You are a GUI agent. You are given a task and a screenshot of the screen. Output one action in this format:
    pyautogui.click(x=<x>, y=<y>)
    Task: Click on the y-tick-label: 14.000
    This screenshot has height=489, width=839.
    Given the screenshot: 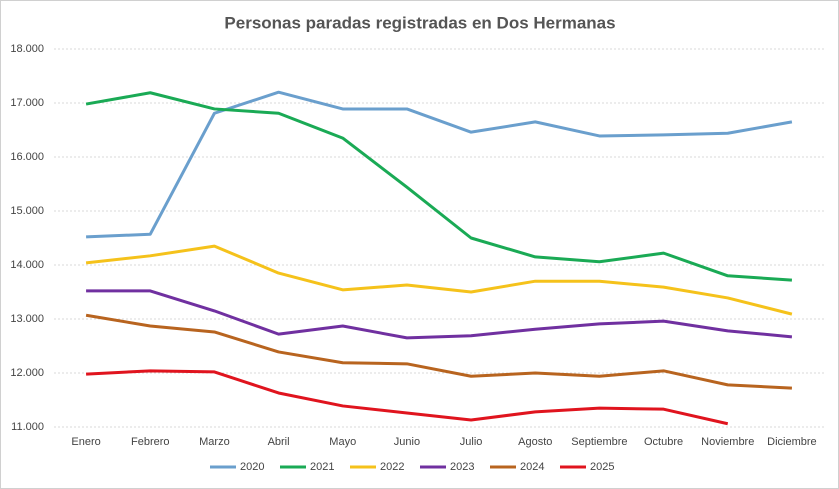 What is the action you would take?
    pyautogui.click(x=27, y=265)
    